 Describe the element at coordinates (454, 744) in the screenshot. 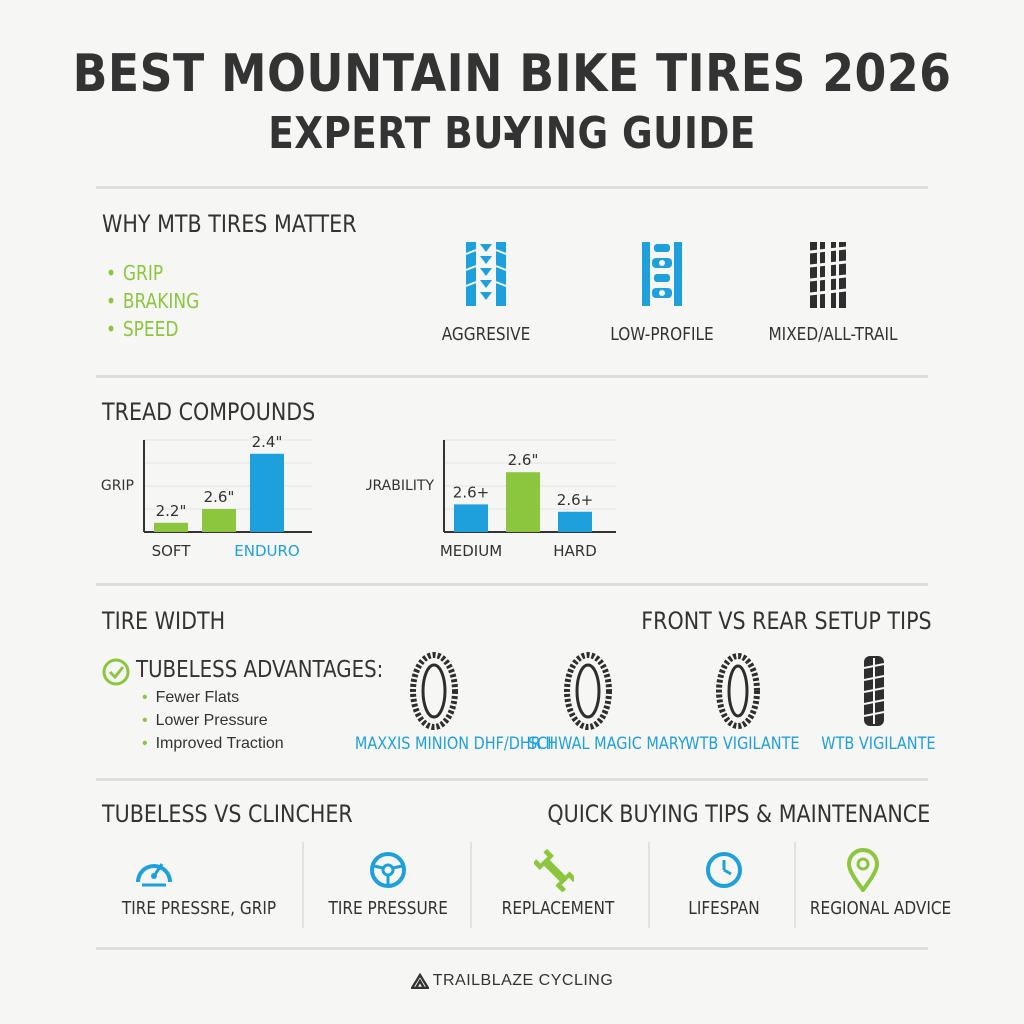

I see `tire-model-label: MAXXIS MINION DHF/DHR II` at that location.